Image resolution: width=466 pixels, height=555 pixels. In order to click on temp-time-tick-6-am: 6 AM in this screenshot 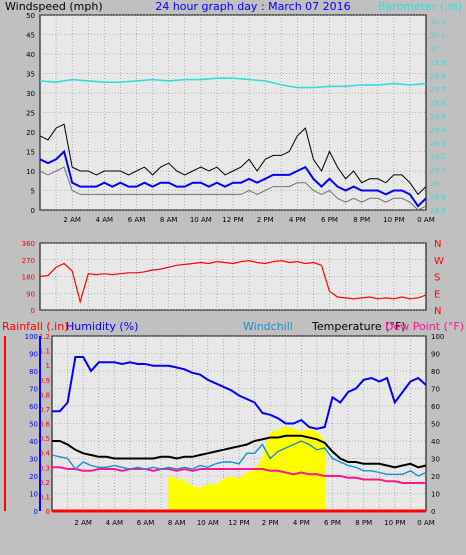, I will do `click(146, 523)`.